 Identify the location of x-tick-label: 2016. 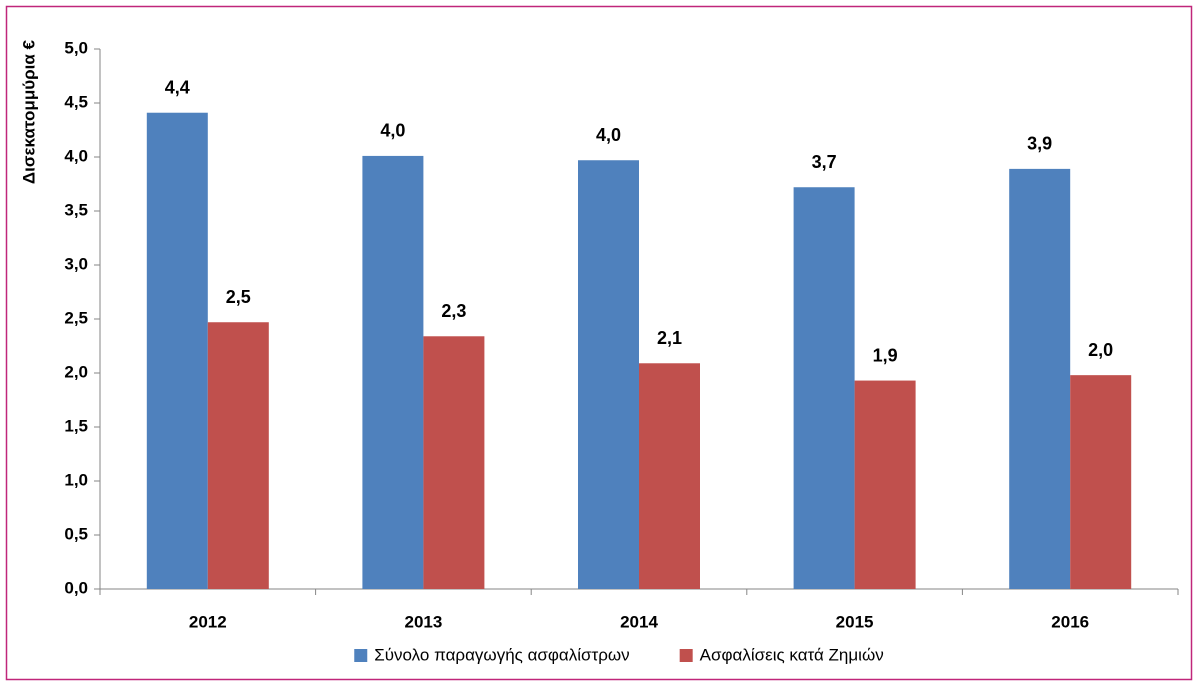
(1070, 621).